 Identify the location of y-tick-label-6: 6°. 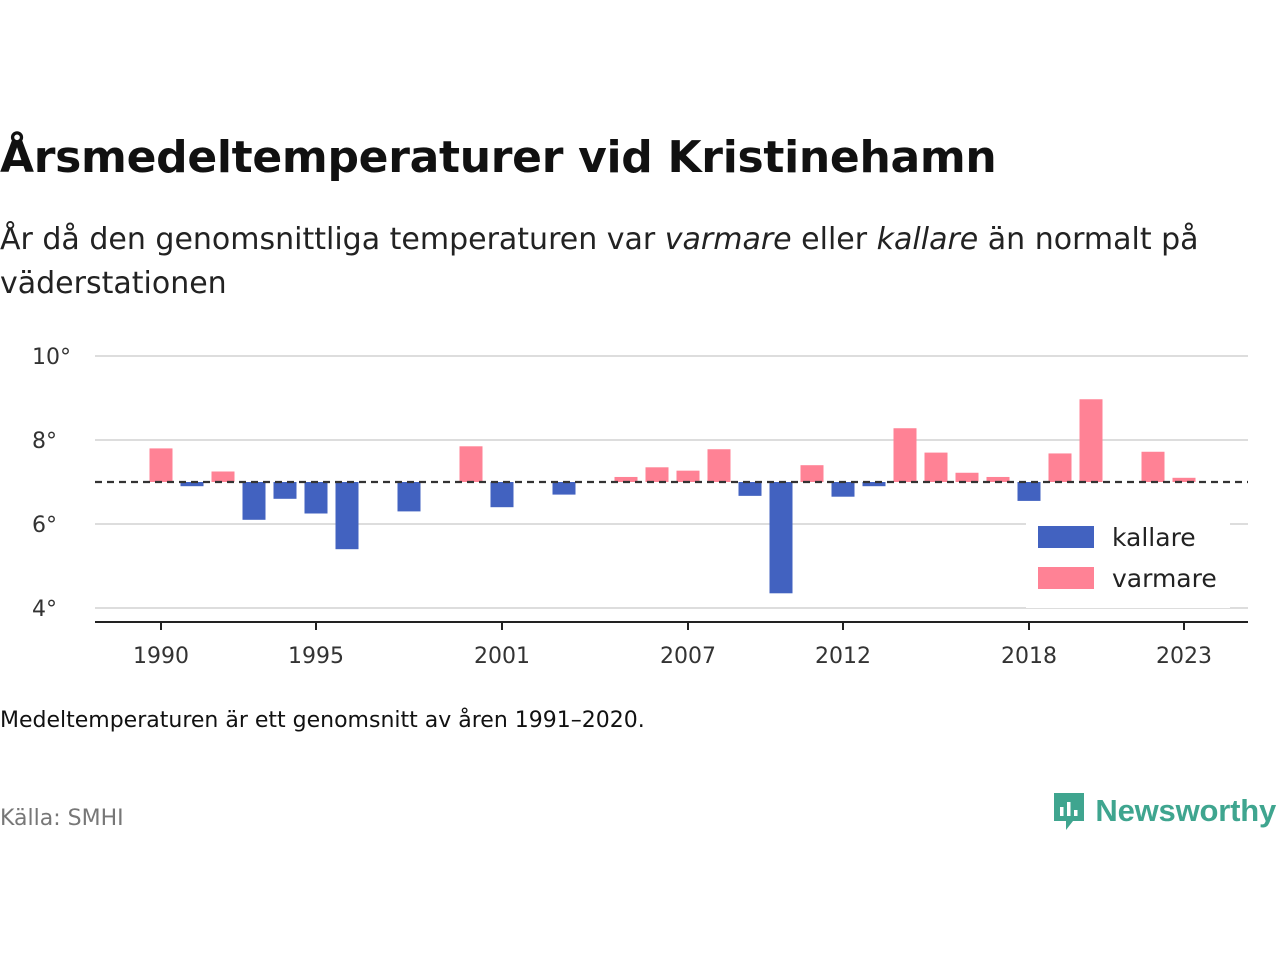
(44, 525).